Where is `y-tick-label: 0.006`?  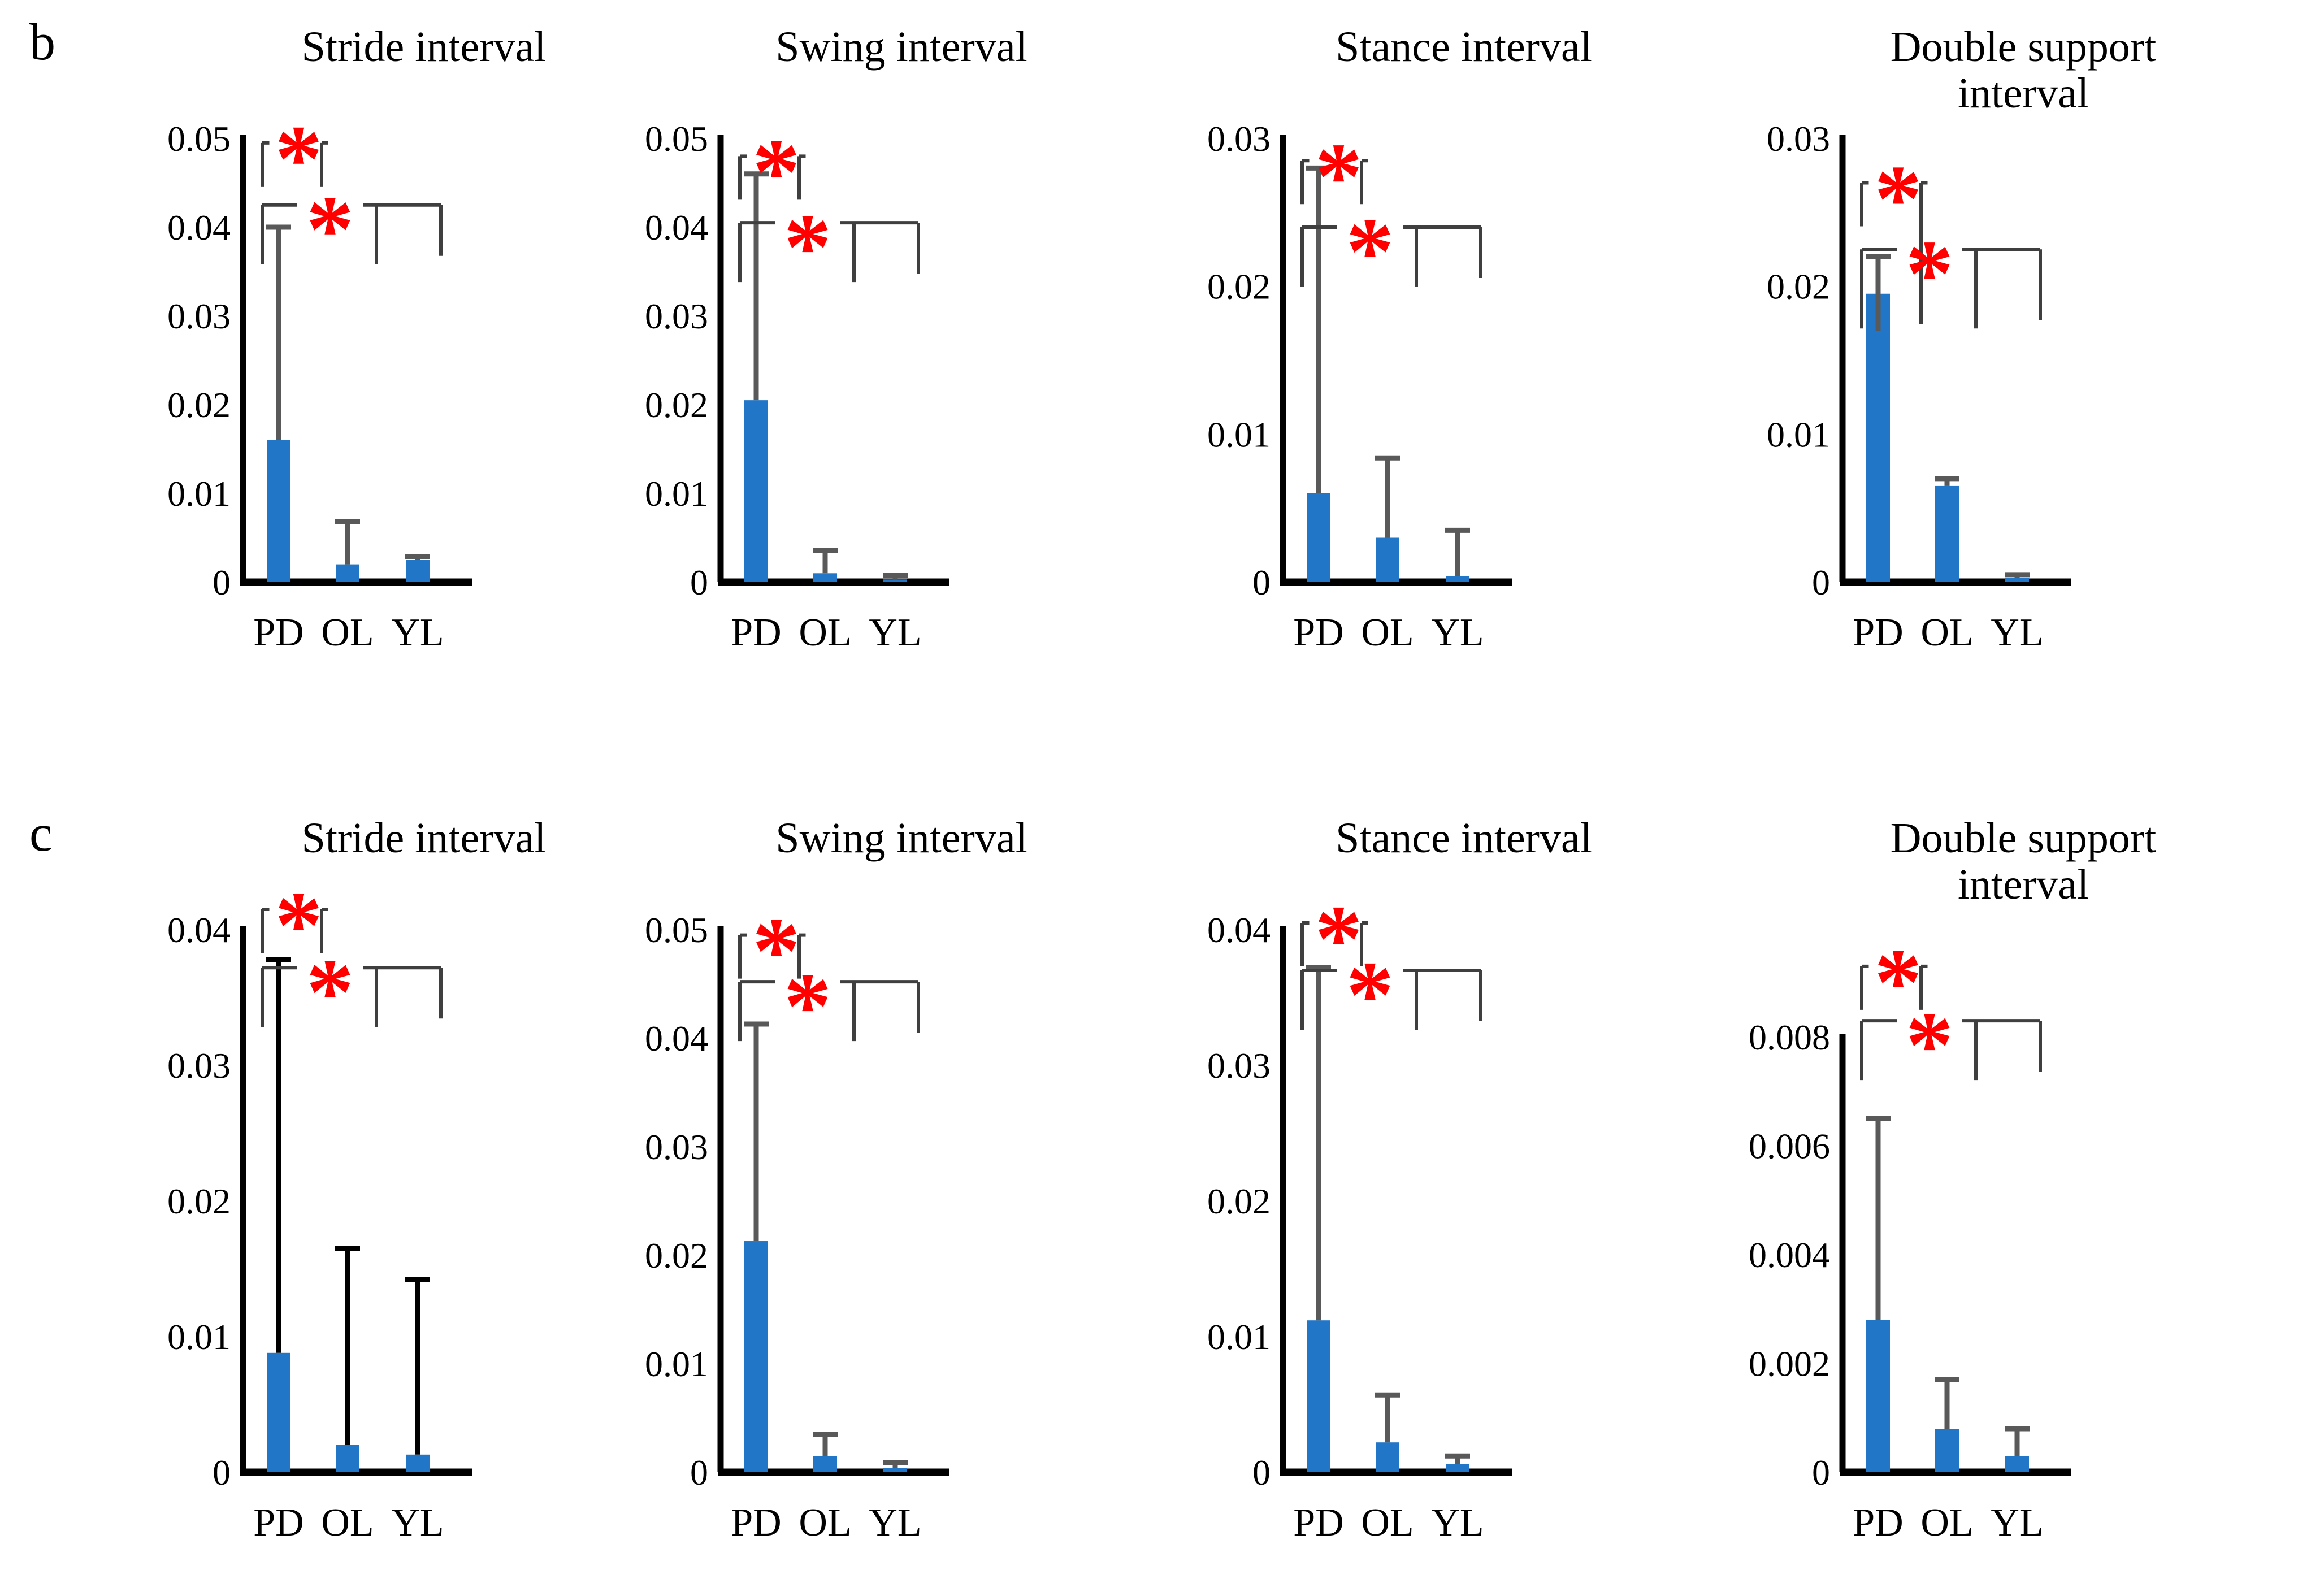 y-tick-label: 0.006 is located at coordinates (1789, 1146).